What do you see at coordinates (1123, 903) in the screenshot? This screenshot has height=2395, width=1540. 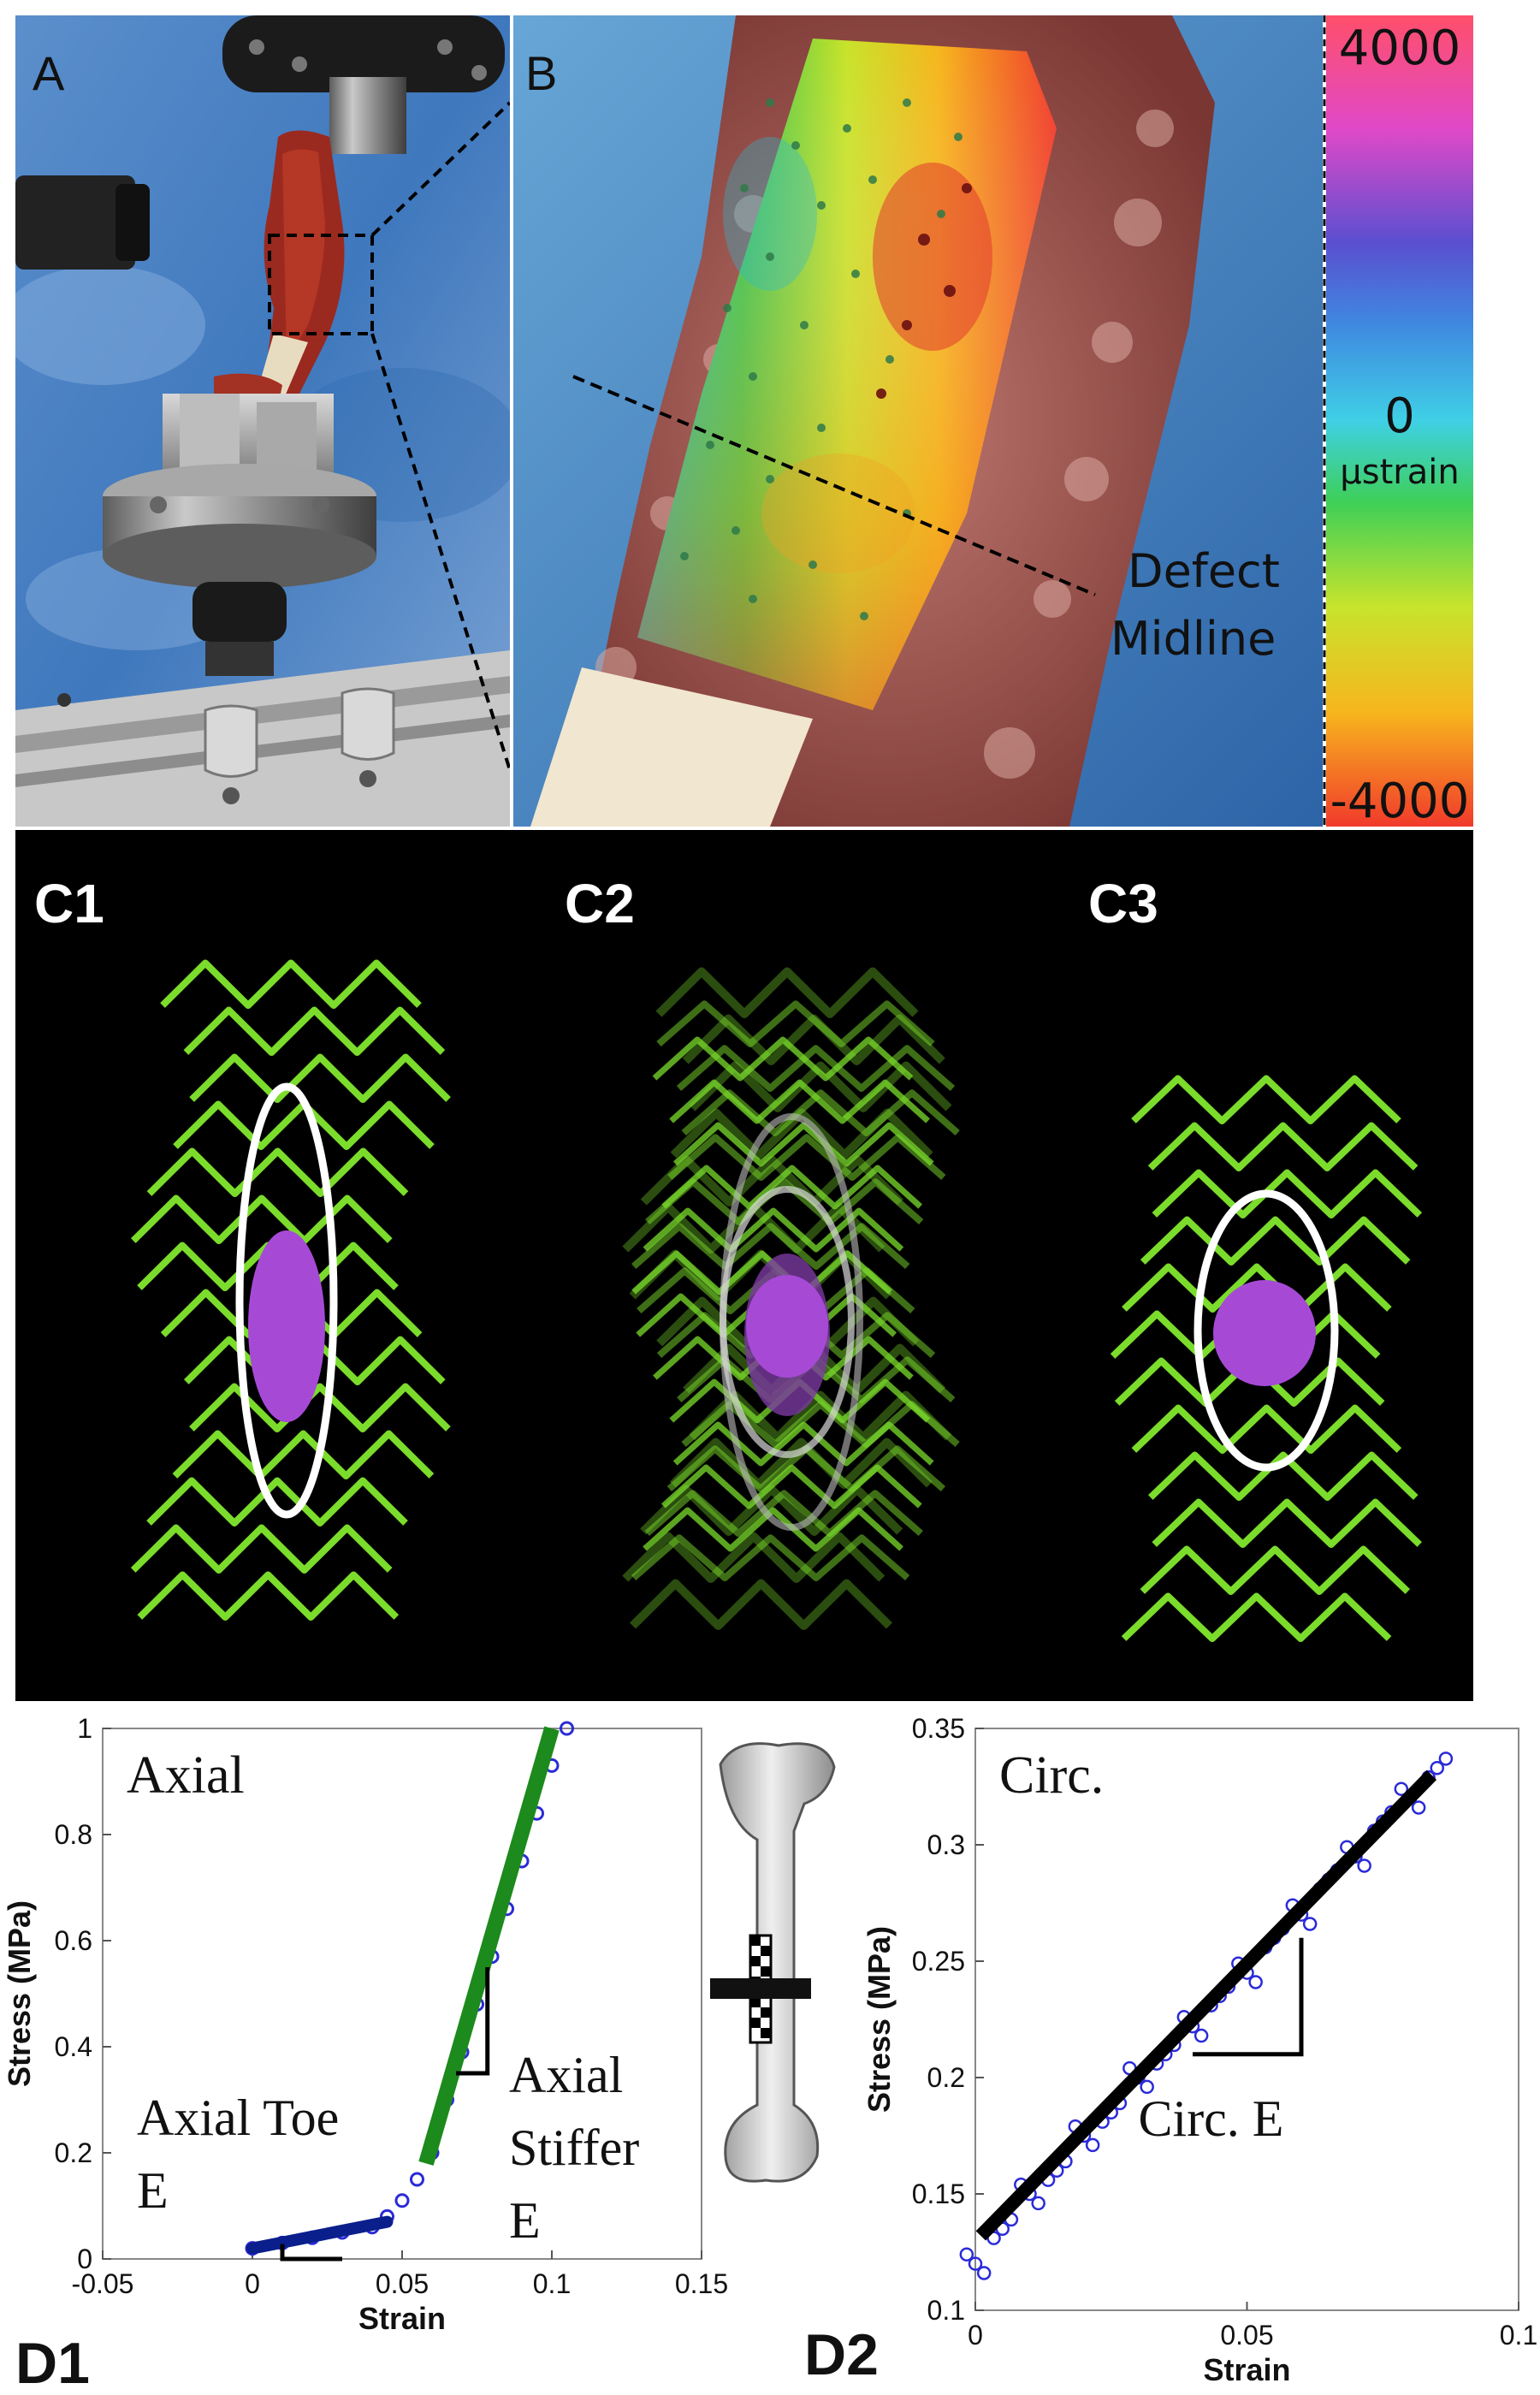 I see `panel-letter-c3: C3` at bounding box center [1123, 903].